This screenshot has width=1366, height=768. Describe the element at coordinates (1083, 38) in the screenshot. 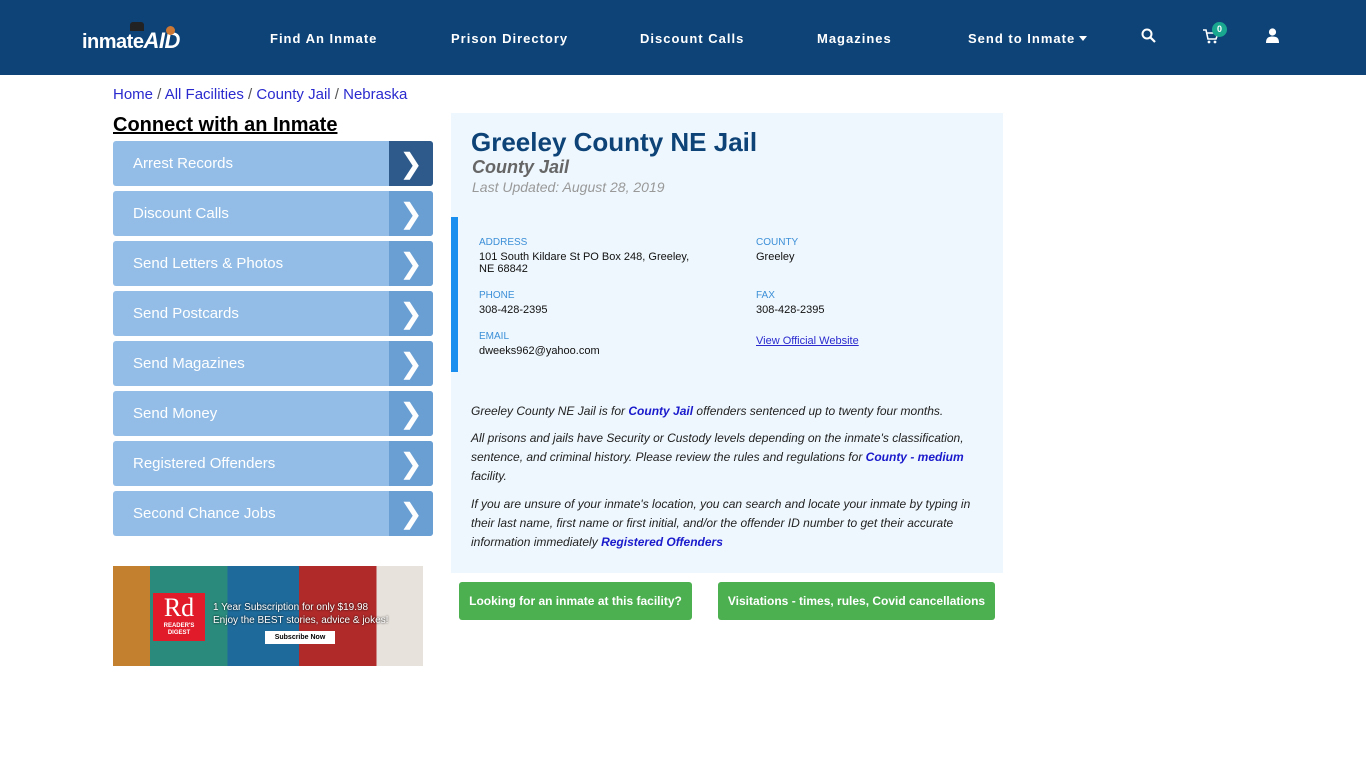

I see `caret-down-icon` at that location.